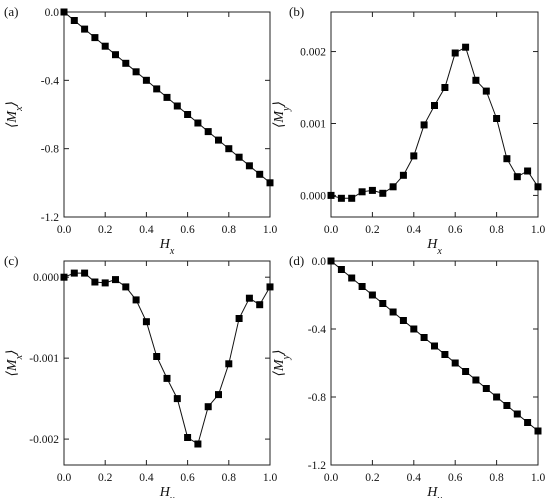 This screenshot has width=550, height=498. Describe the element at coordinates (167, 491) in the screenshot. I see `x-axis-label: Hy` at that location.